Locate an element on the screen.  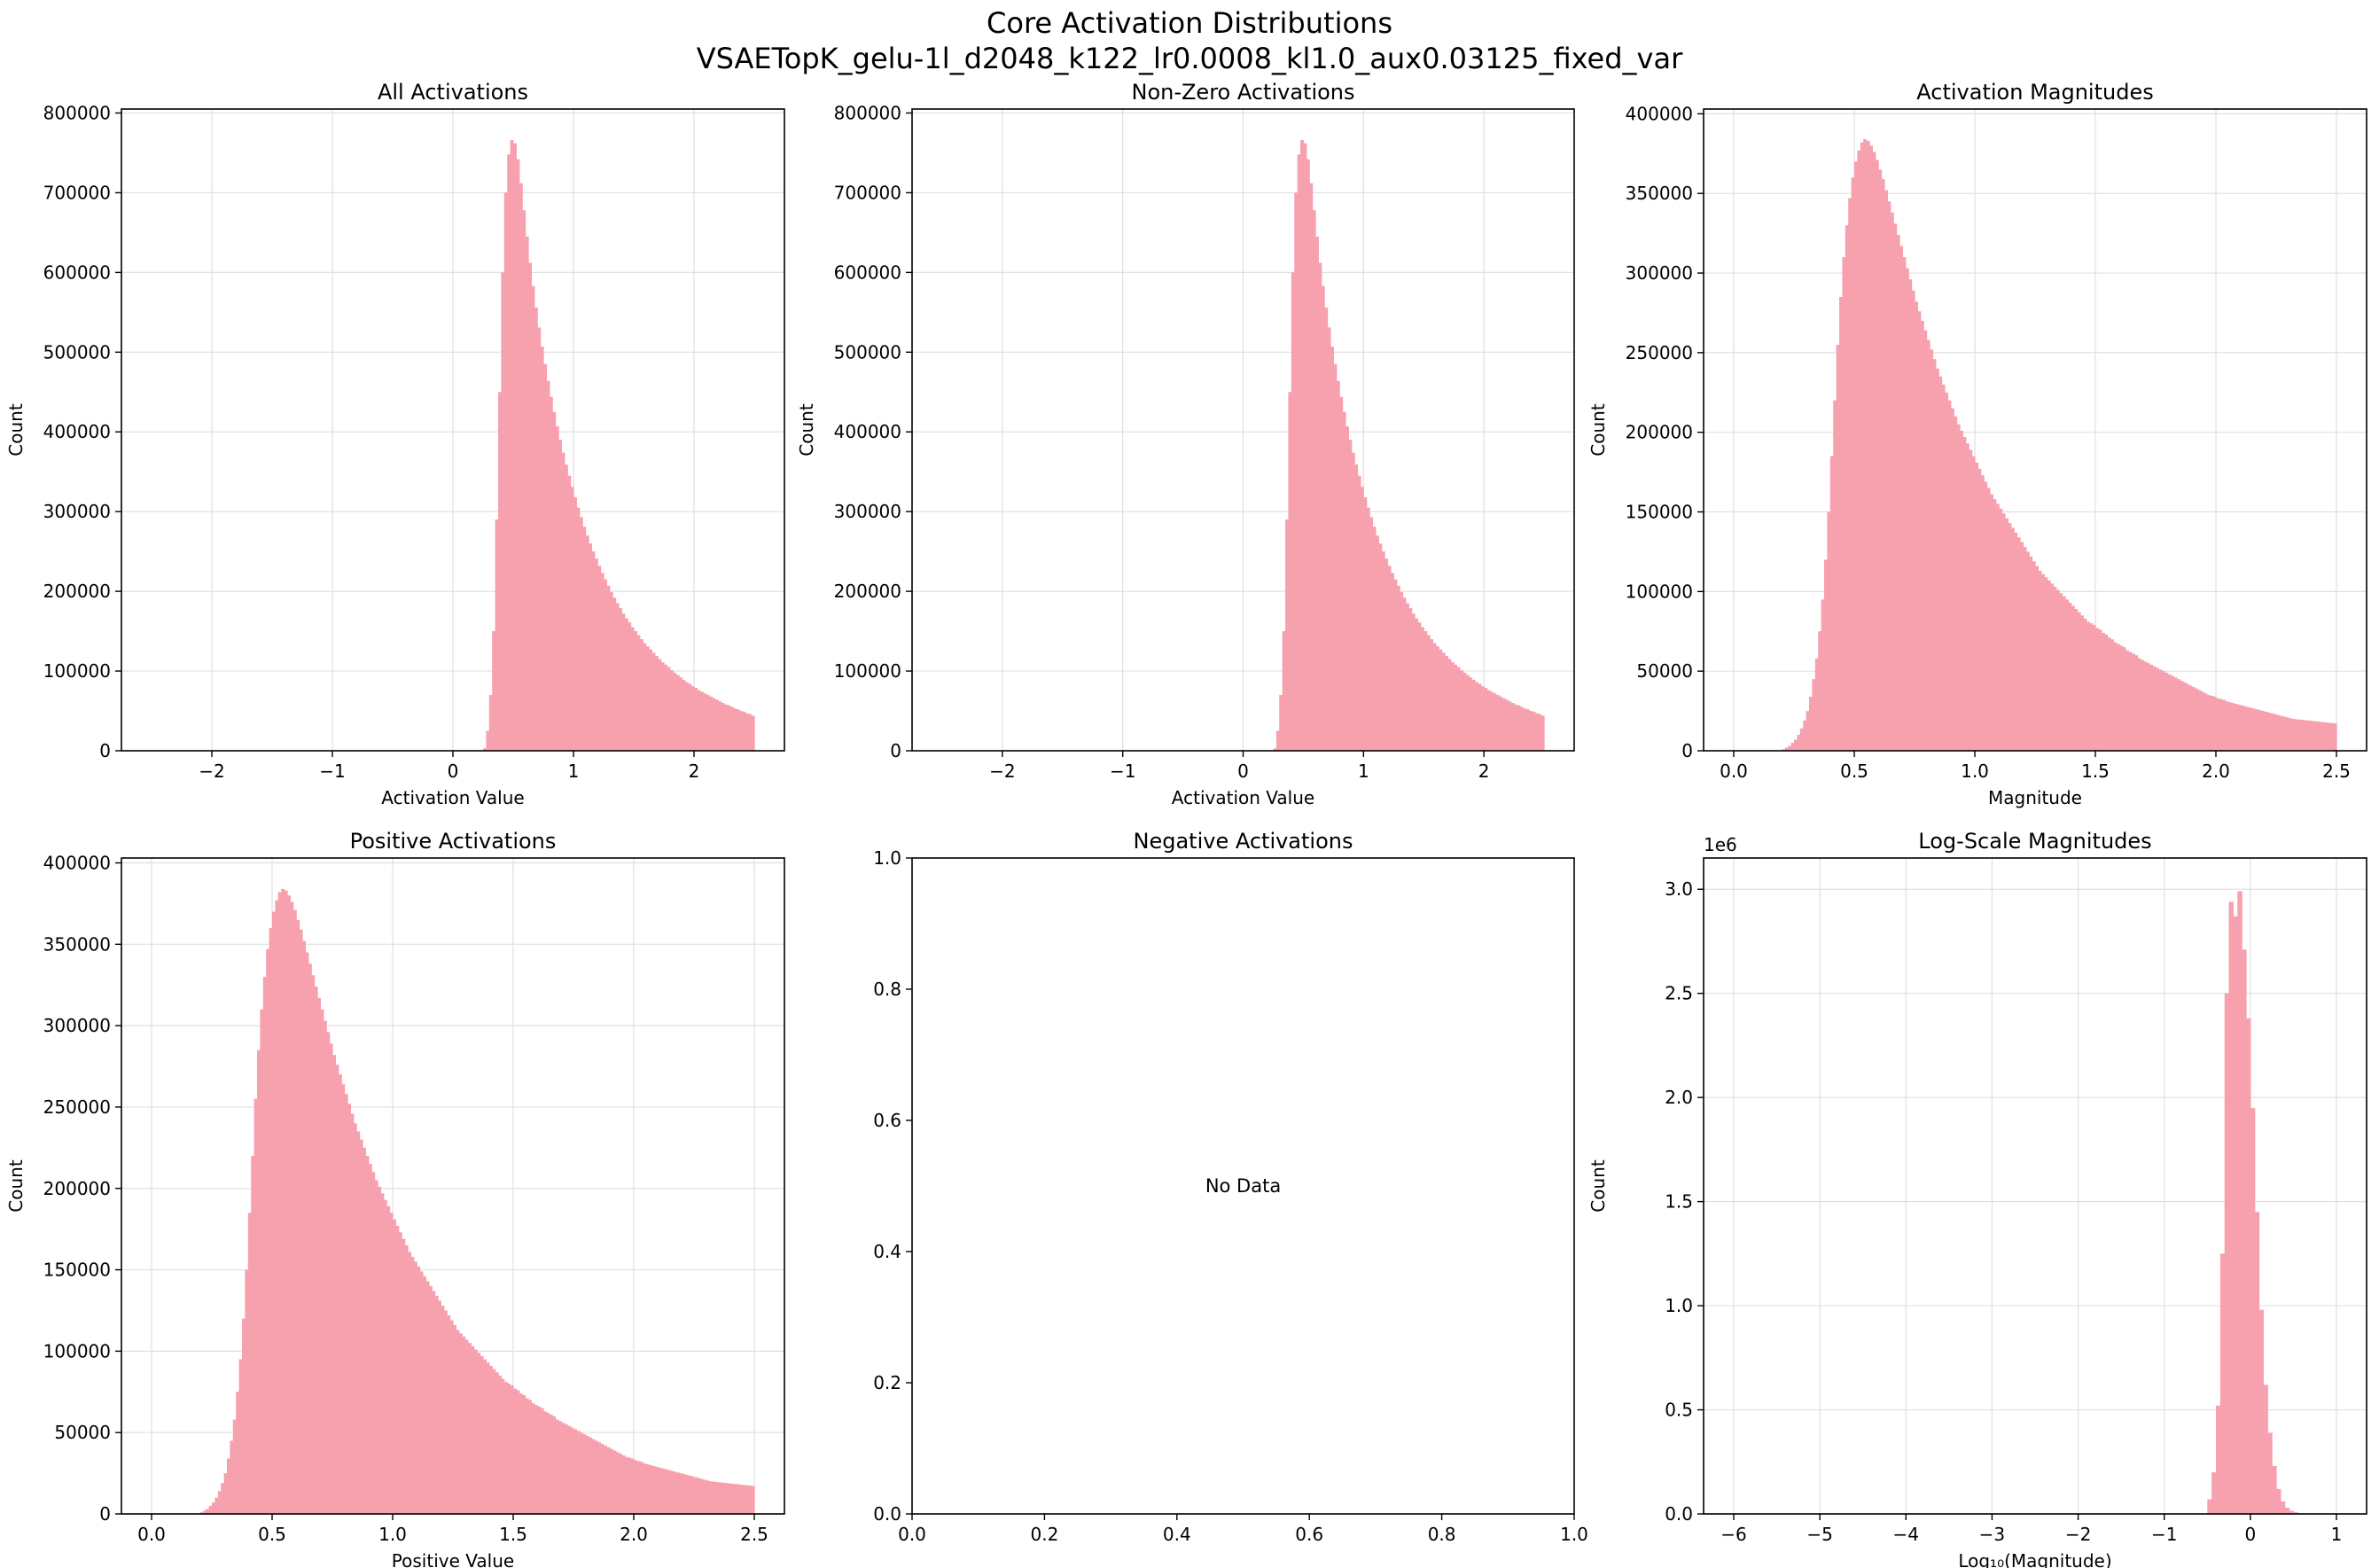
x-tick-label: 0.0 is located at coordinates (912, 1534).